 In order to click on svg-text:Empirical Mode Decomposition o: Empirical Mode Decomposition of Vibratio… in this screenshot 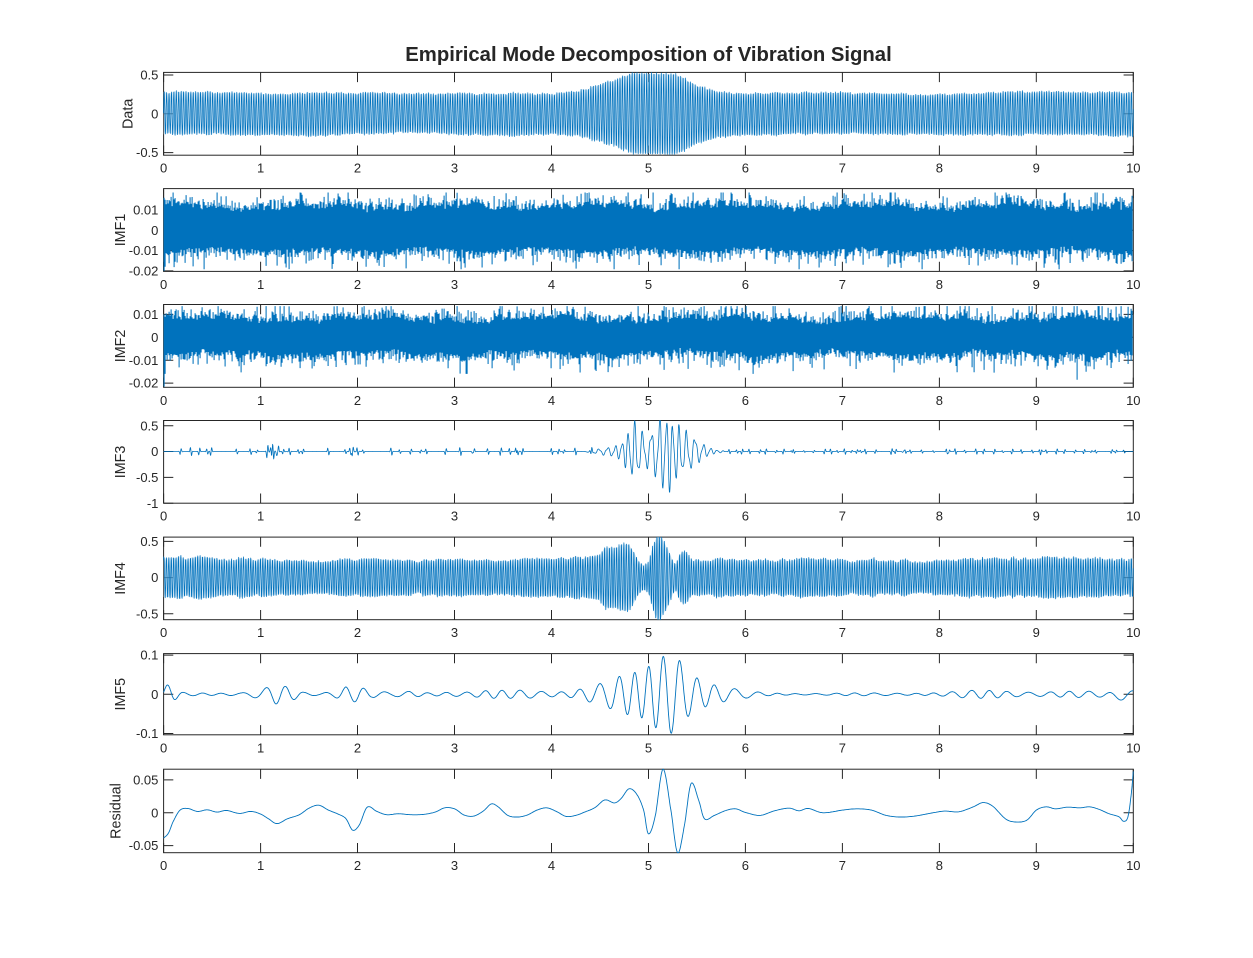, I will do `click(648, 55)`.